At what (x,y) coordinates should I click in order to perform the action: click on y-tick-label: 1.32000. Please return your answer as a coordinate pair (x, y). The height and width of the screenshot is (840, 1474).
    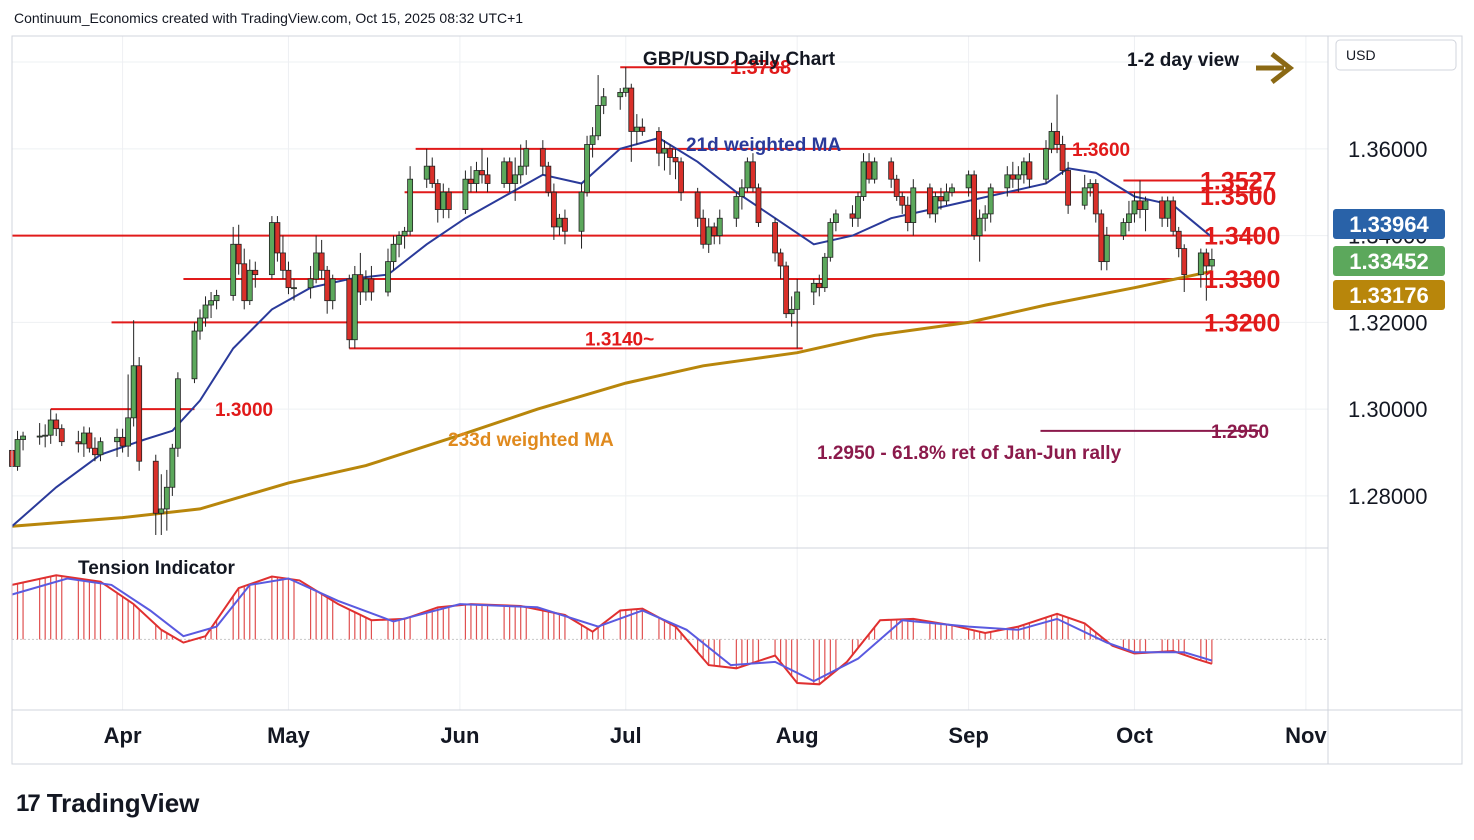
    Looking at the image, I should click on (1388, 322).